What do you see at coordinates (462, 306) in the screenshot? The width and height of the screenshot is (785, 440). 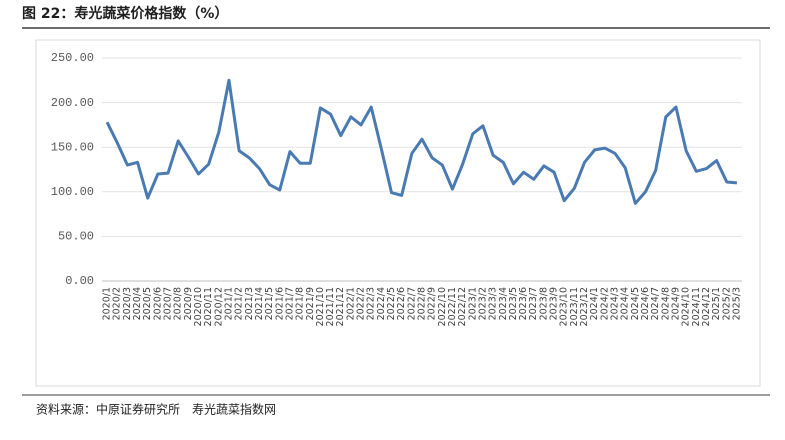 I see `x-tick-label: 2022/12` at bounding box center [462, 306].